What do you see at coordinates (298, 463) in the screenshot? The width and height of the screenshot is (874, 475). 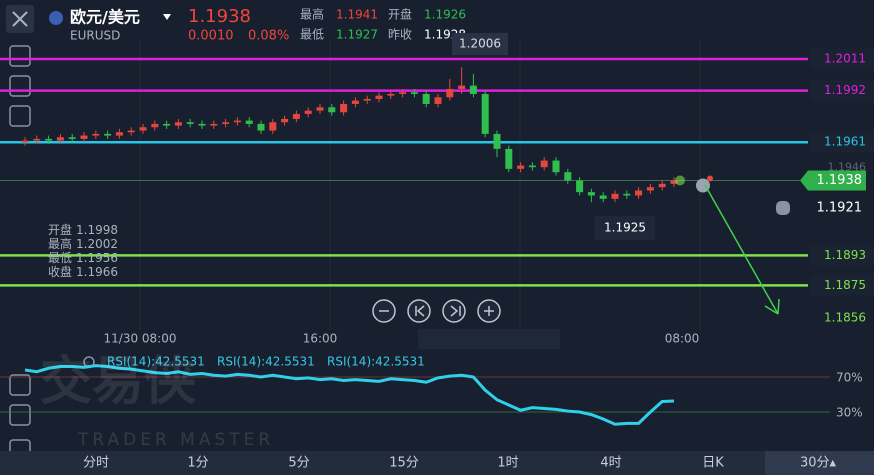 I see `period-tab: 5分` at bounding box center [298, 463].